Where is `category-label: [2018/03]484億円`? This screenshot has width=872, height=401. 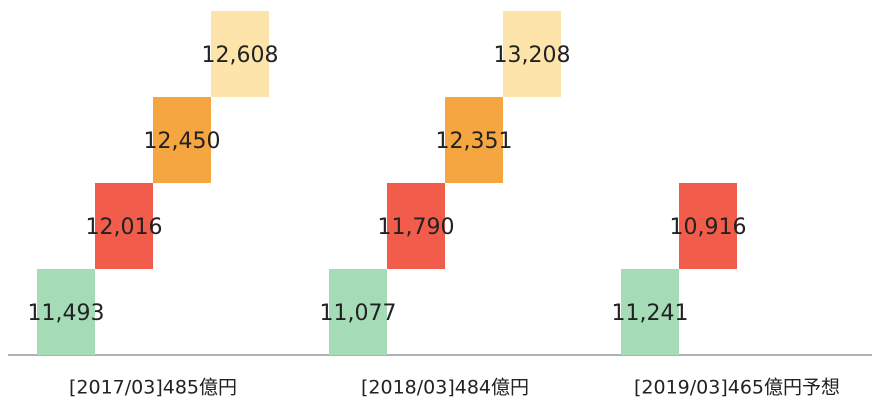
category-label: [2018/03]484億円 is located at coordinates (445, 388).